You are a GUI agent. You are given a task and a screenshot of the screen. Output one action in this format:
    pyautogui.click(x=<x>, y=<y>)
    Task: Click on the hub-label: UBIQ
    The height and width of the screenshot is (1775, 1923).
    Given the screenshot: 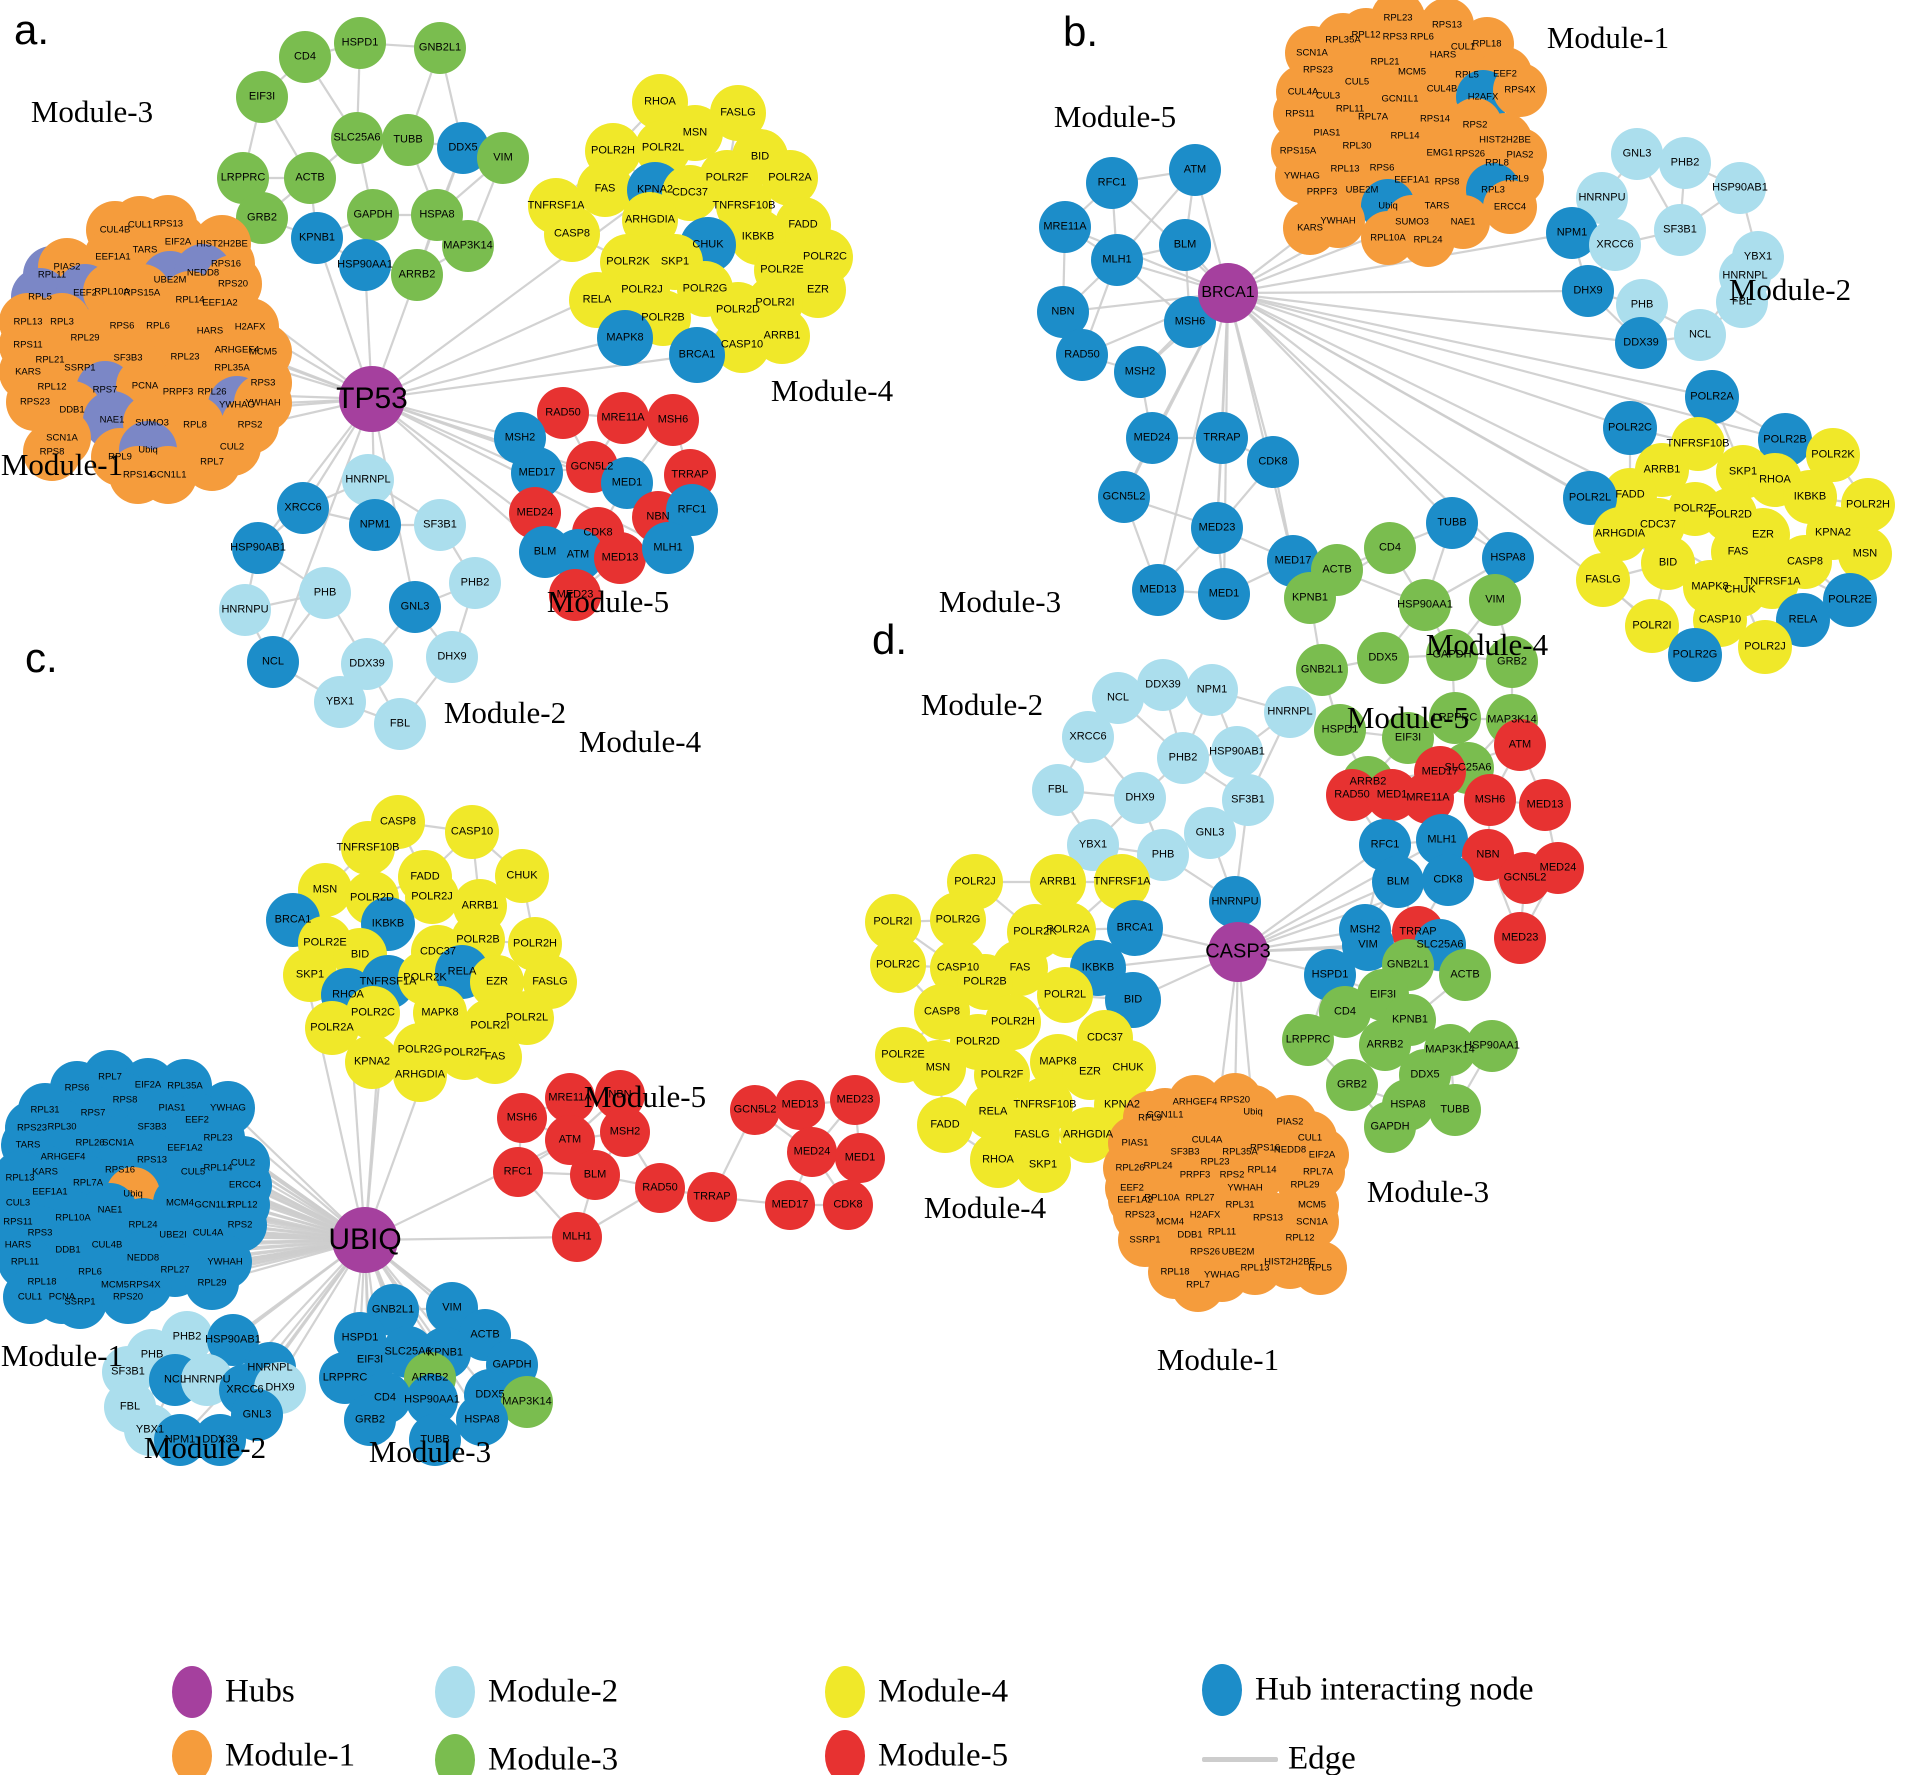 What is the action you would take?
    pyautogui.click(x=365, y=1239)
    